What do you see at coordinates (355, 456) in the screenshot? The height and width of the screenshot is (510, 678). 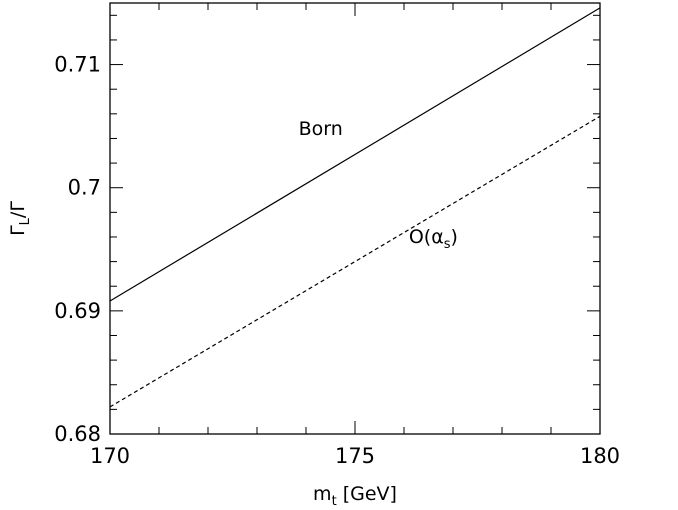 I see `x-tick-label: 175` at bounding box center [355, 456].